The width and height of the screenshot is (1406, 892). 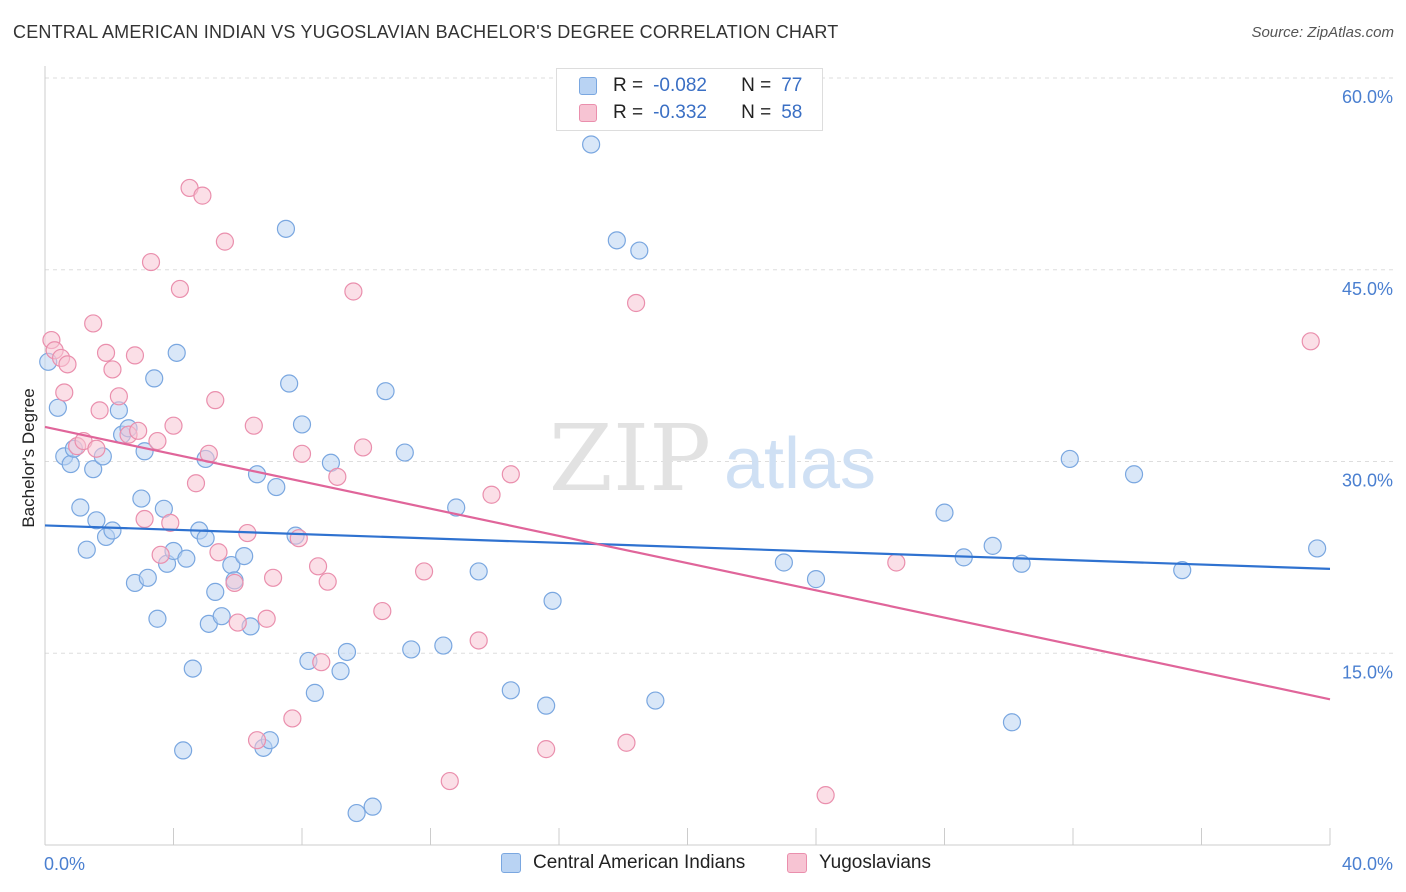 I want to click on legend-item-yugoslavians: Yugoslavians, so click(x=859, y=863).